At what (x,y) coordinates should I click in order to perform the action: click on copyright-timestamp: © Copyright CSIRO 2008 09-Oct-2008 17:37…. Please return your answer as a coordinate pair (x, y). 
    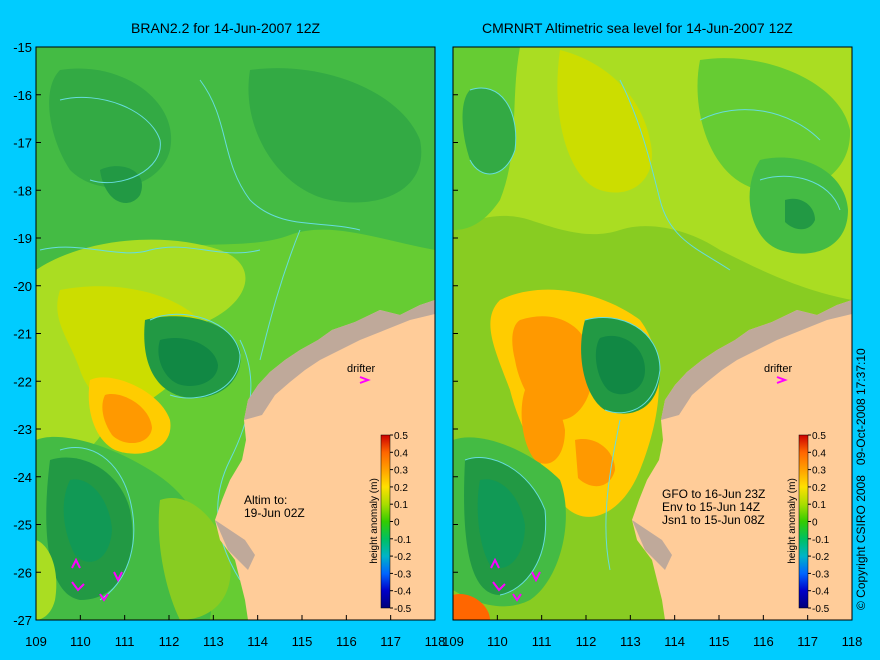
    Looking at the image, I should click on (861, 479).